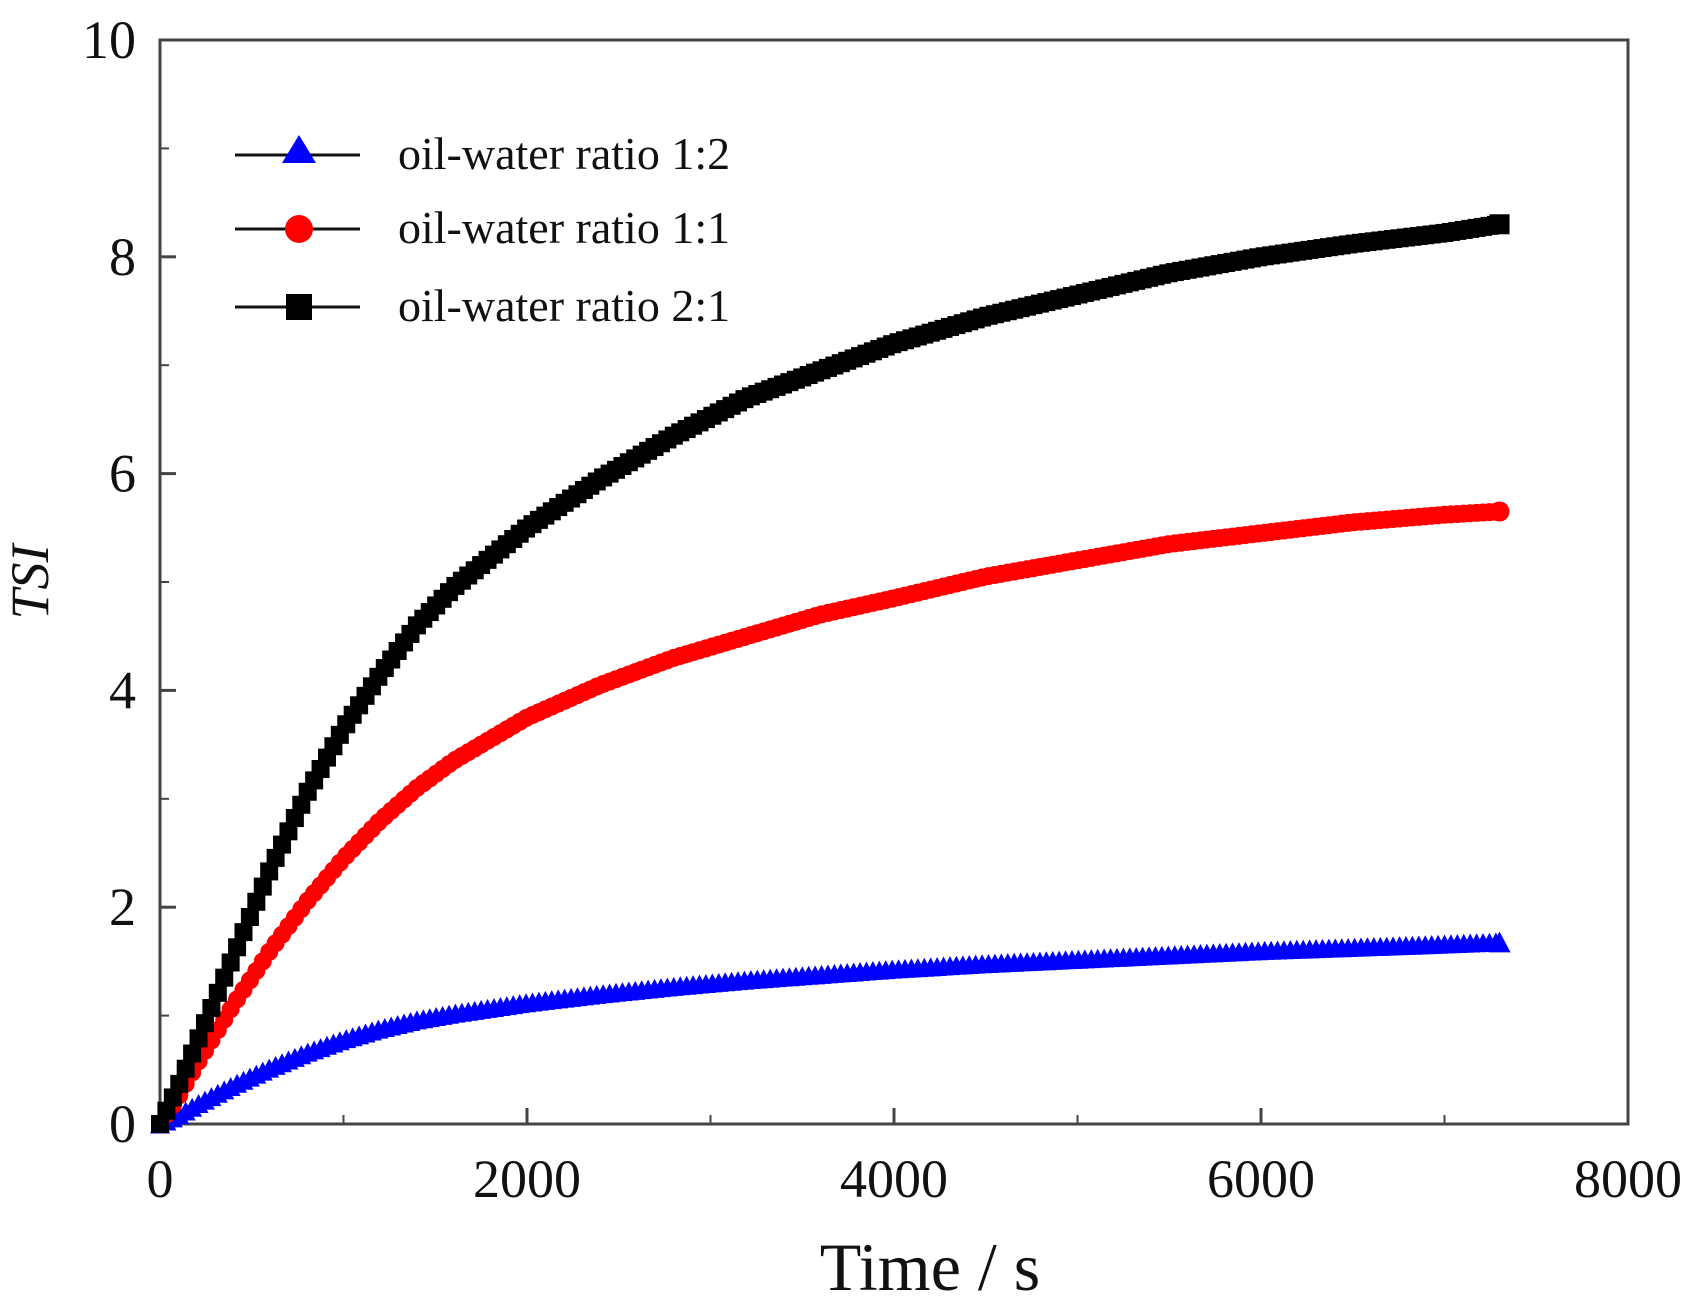 Image resolution: width=1692 pixels, height=1300 pixels. I want to click on legend-label-2-1: oil-water ratio 2:1, so click(564, 305).